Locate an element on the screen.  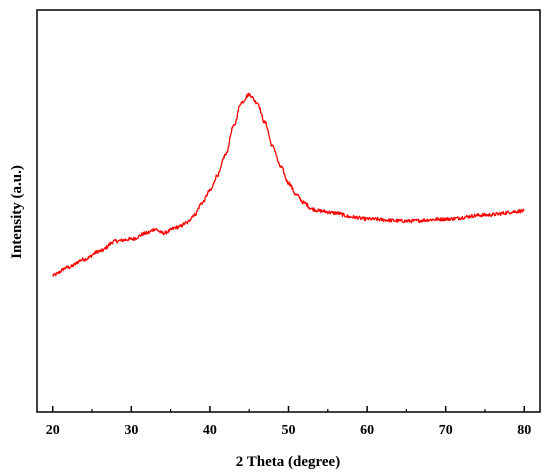
x-tick-label: 80 is located at coordinates (524, 430).